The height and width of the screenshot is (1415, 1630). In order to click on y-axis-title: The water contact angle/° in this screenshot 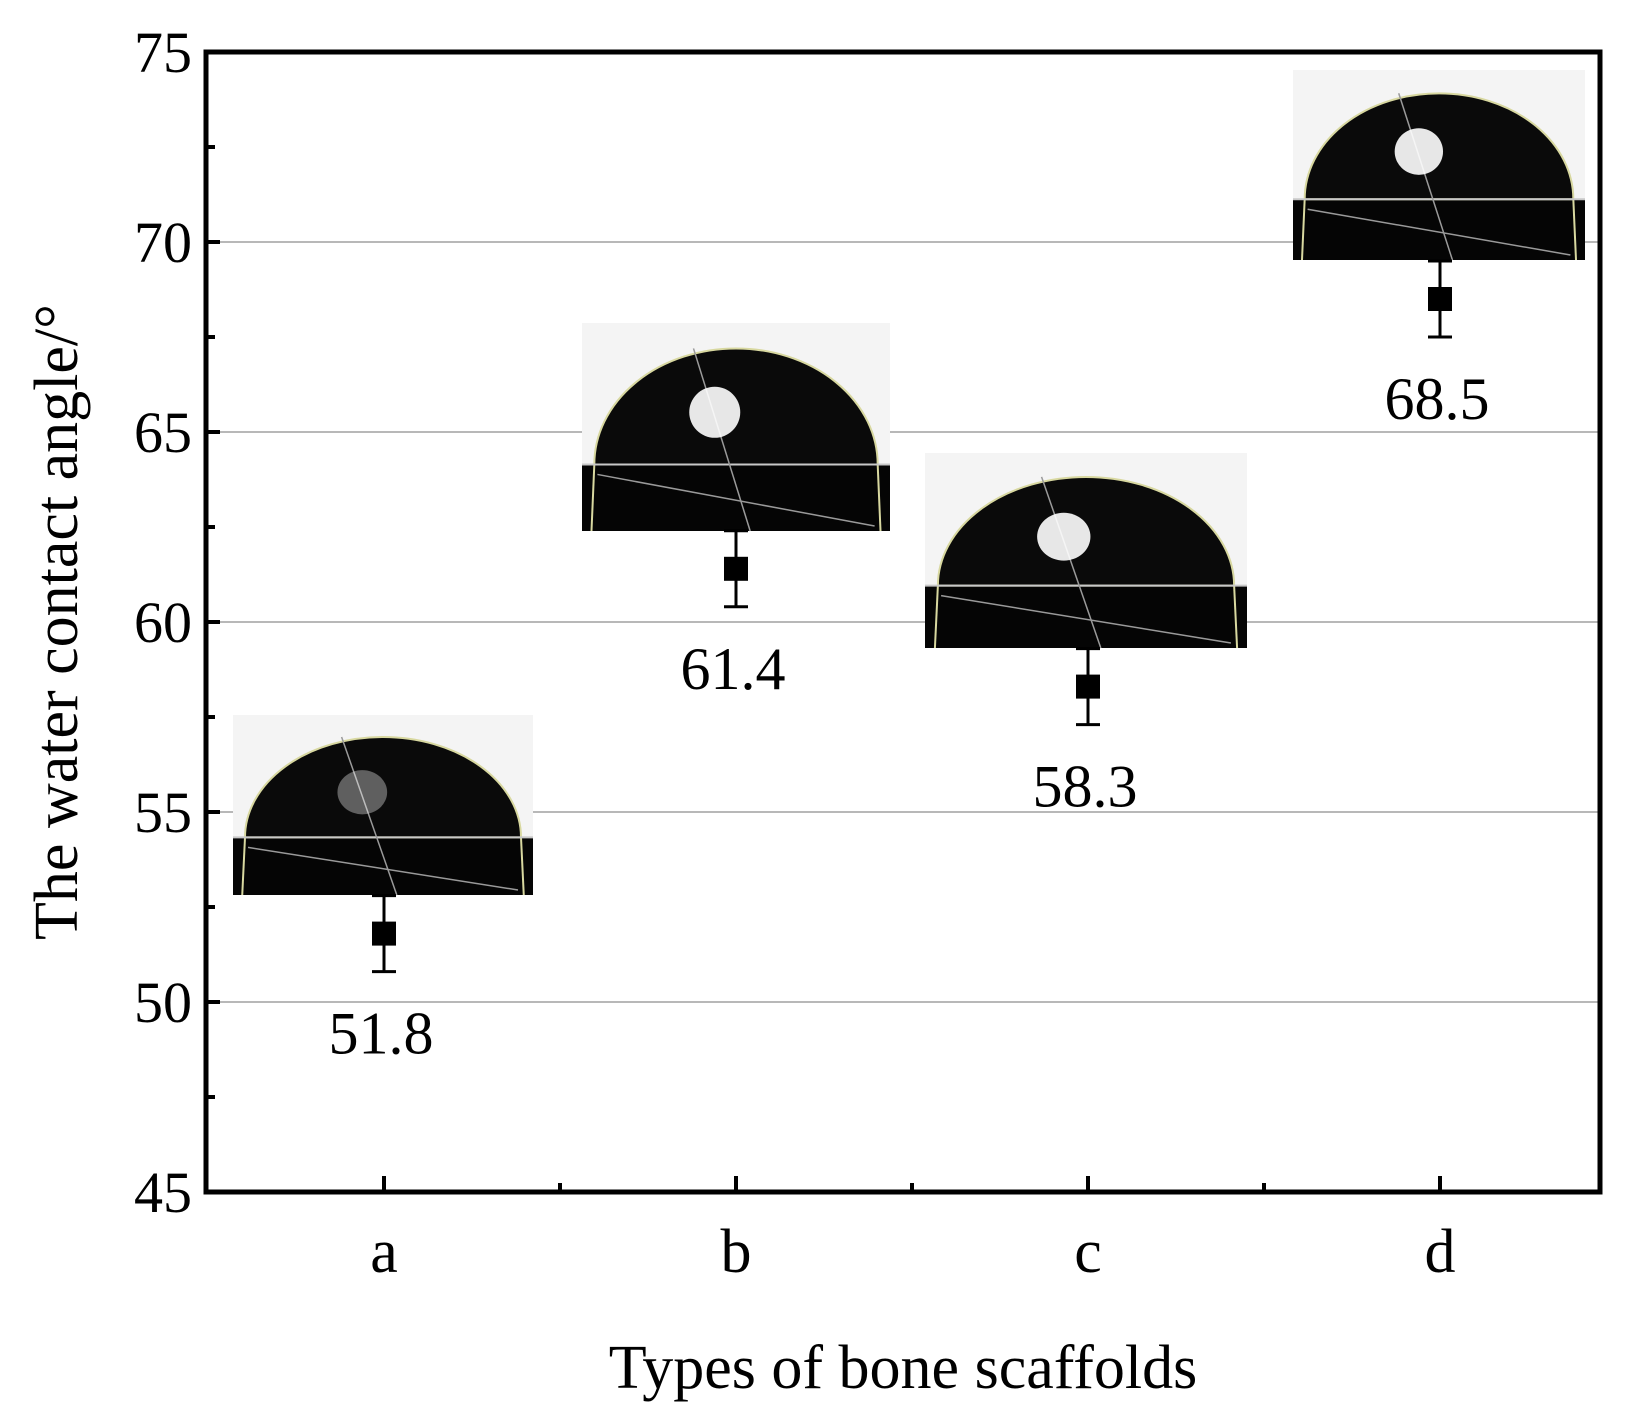, I will do `click(57, 622)`.